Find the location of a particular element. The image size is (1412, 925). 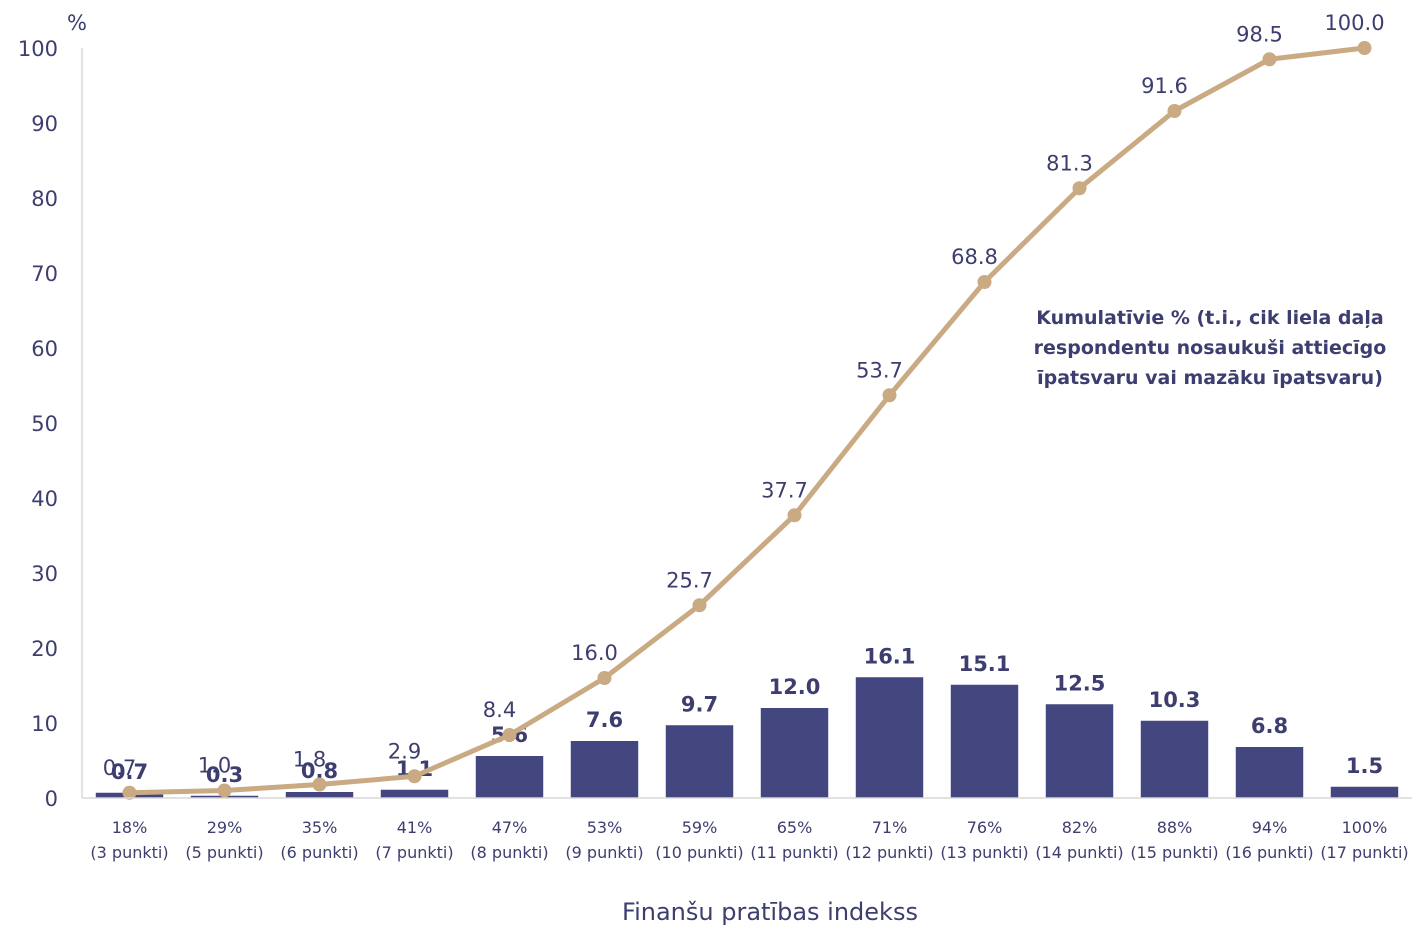

x-tick-percent: 35% is located at coordinates (320, 827).